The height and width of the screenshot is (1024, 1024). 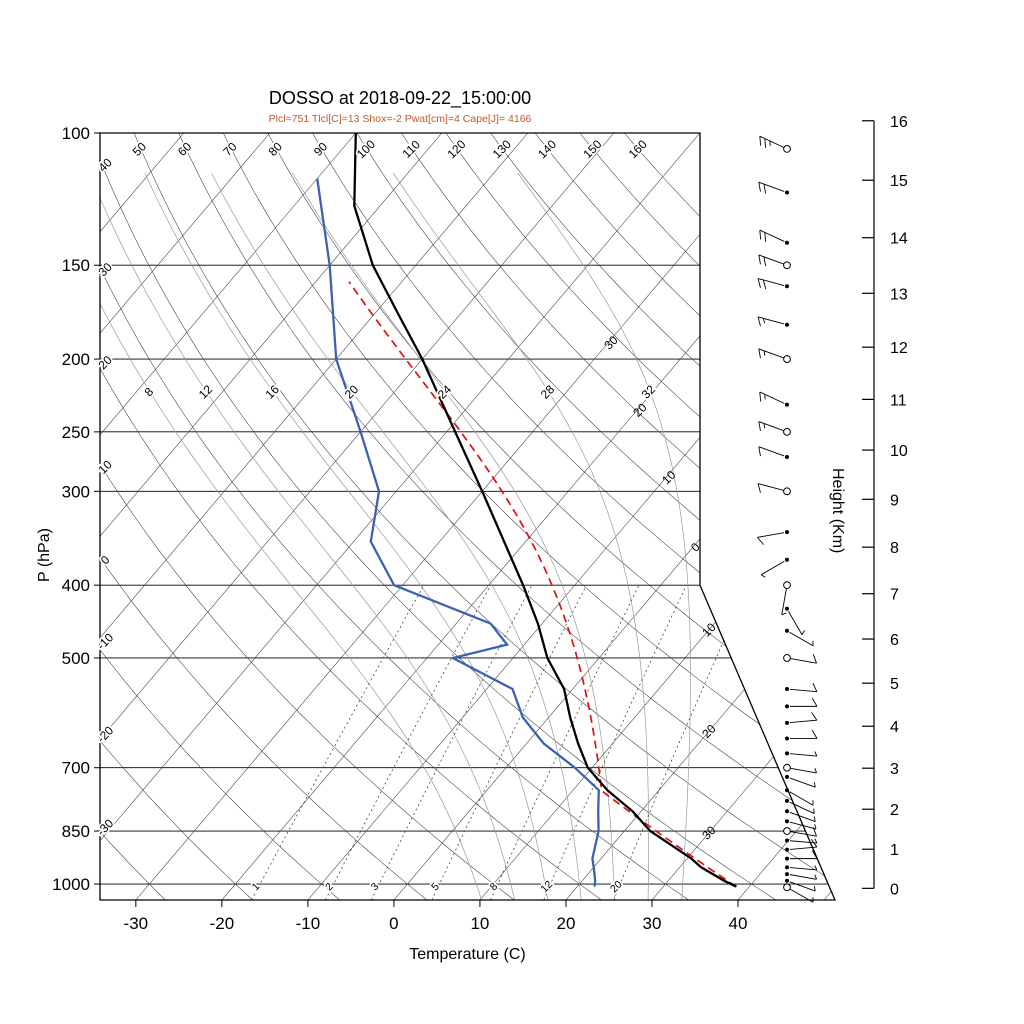 What do you see at coordinates (76, 585) in the screenshot?
I see `svg-text: 400` at bounding box center [76, 585].